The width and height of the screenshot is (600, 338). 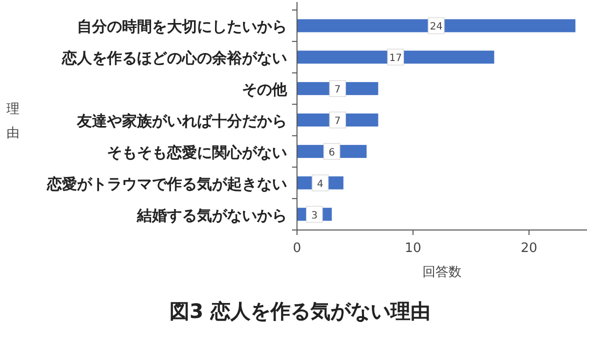 What do you see at coordinates (265, 89) in the screenshot?
I see `y-tick-label: その他` at bounding box center [265, 89].